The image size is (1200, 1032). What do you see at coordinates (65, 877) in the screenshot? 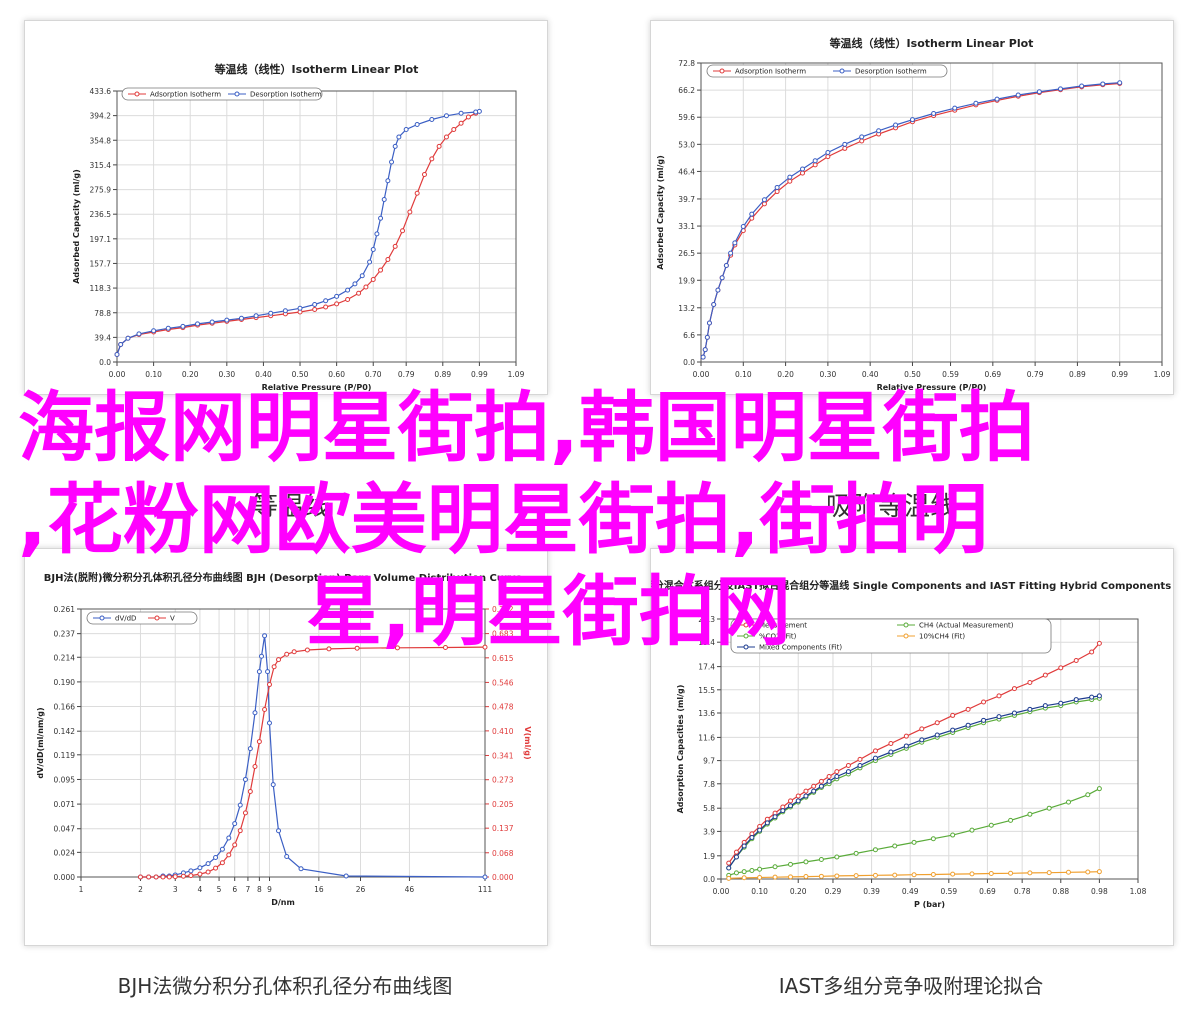
I see `y-tick-label: 0.000` at bounding box center [65, 877].